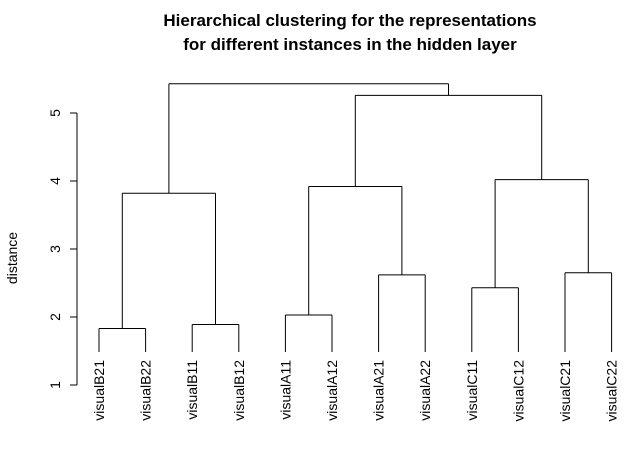 This screenshot has height=454, width=644. Describe the element at coordinates (146, 390) in the screenshot. I see `leaf-label: visualB22` at that location.